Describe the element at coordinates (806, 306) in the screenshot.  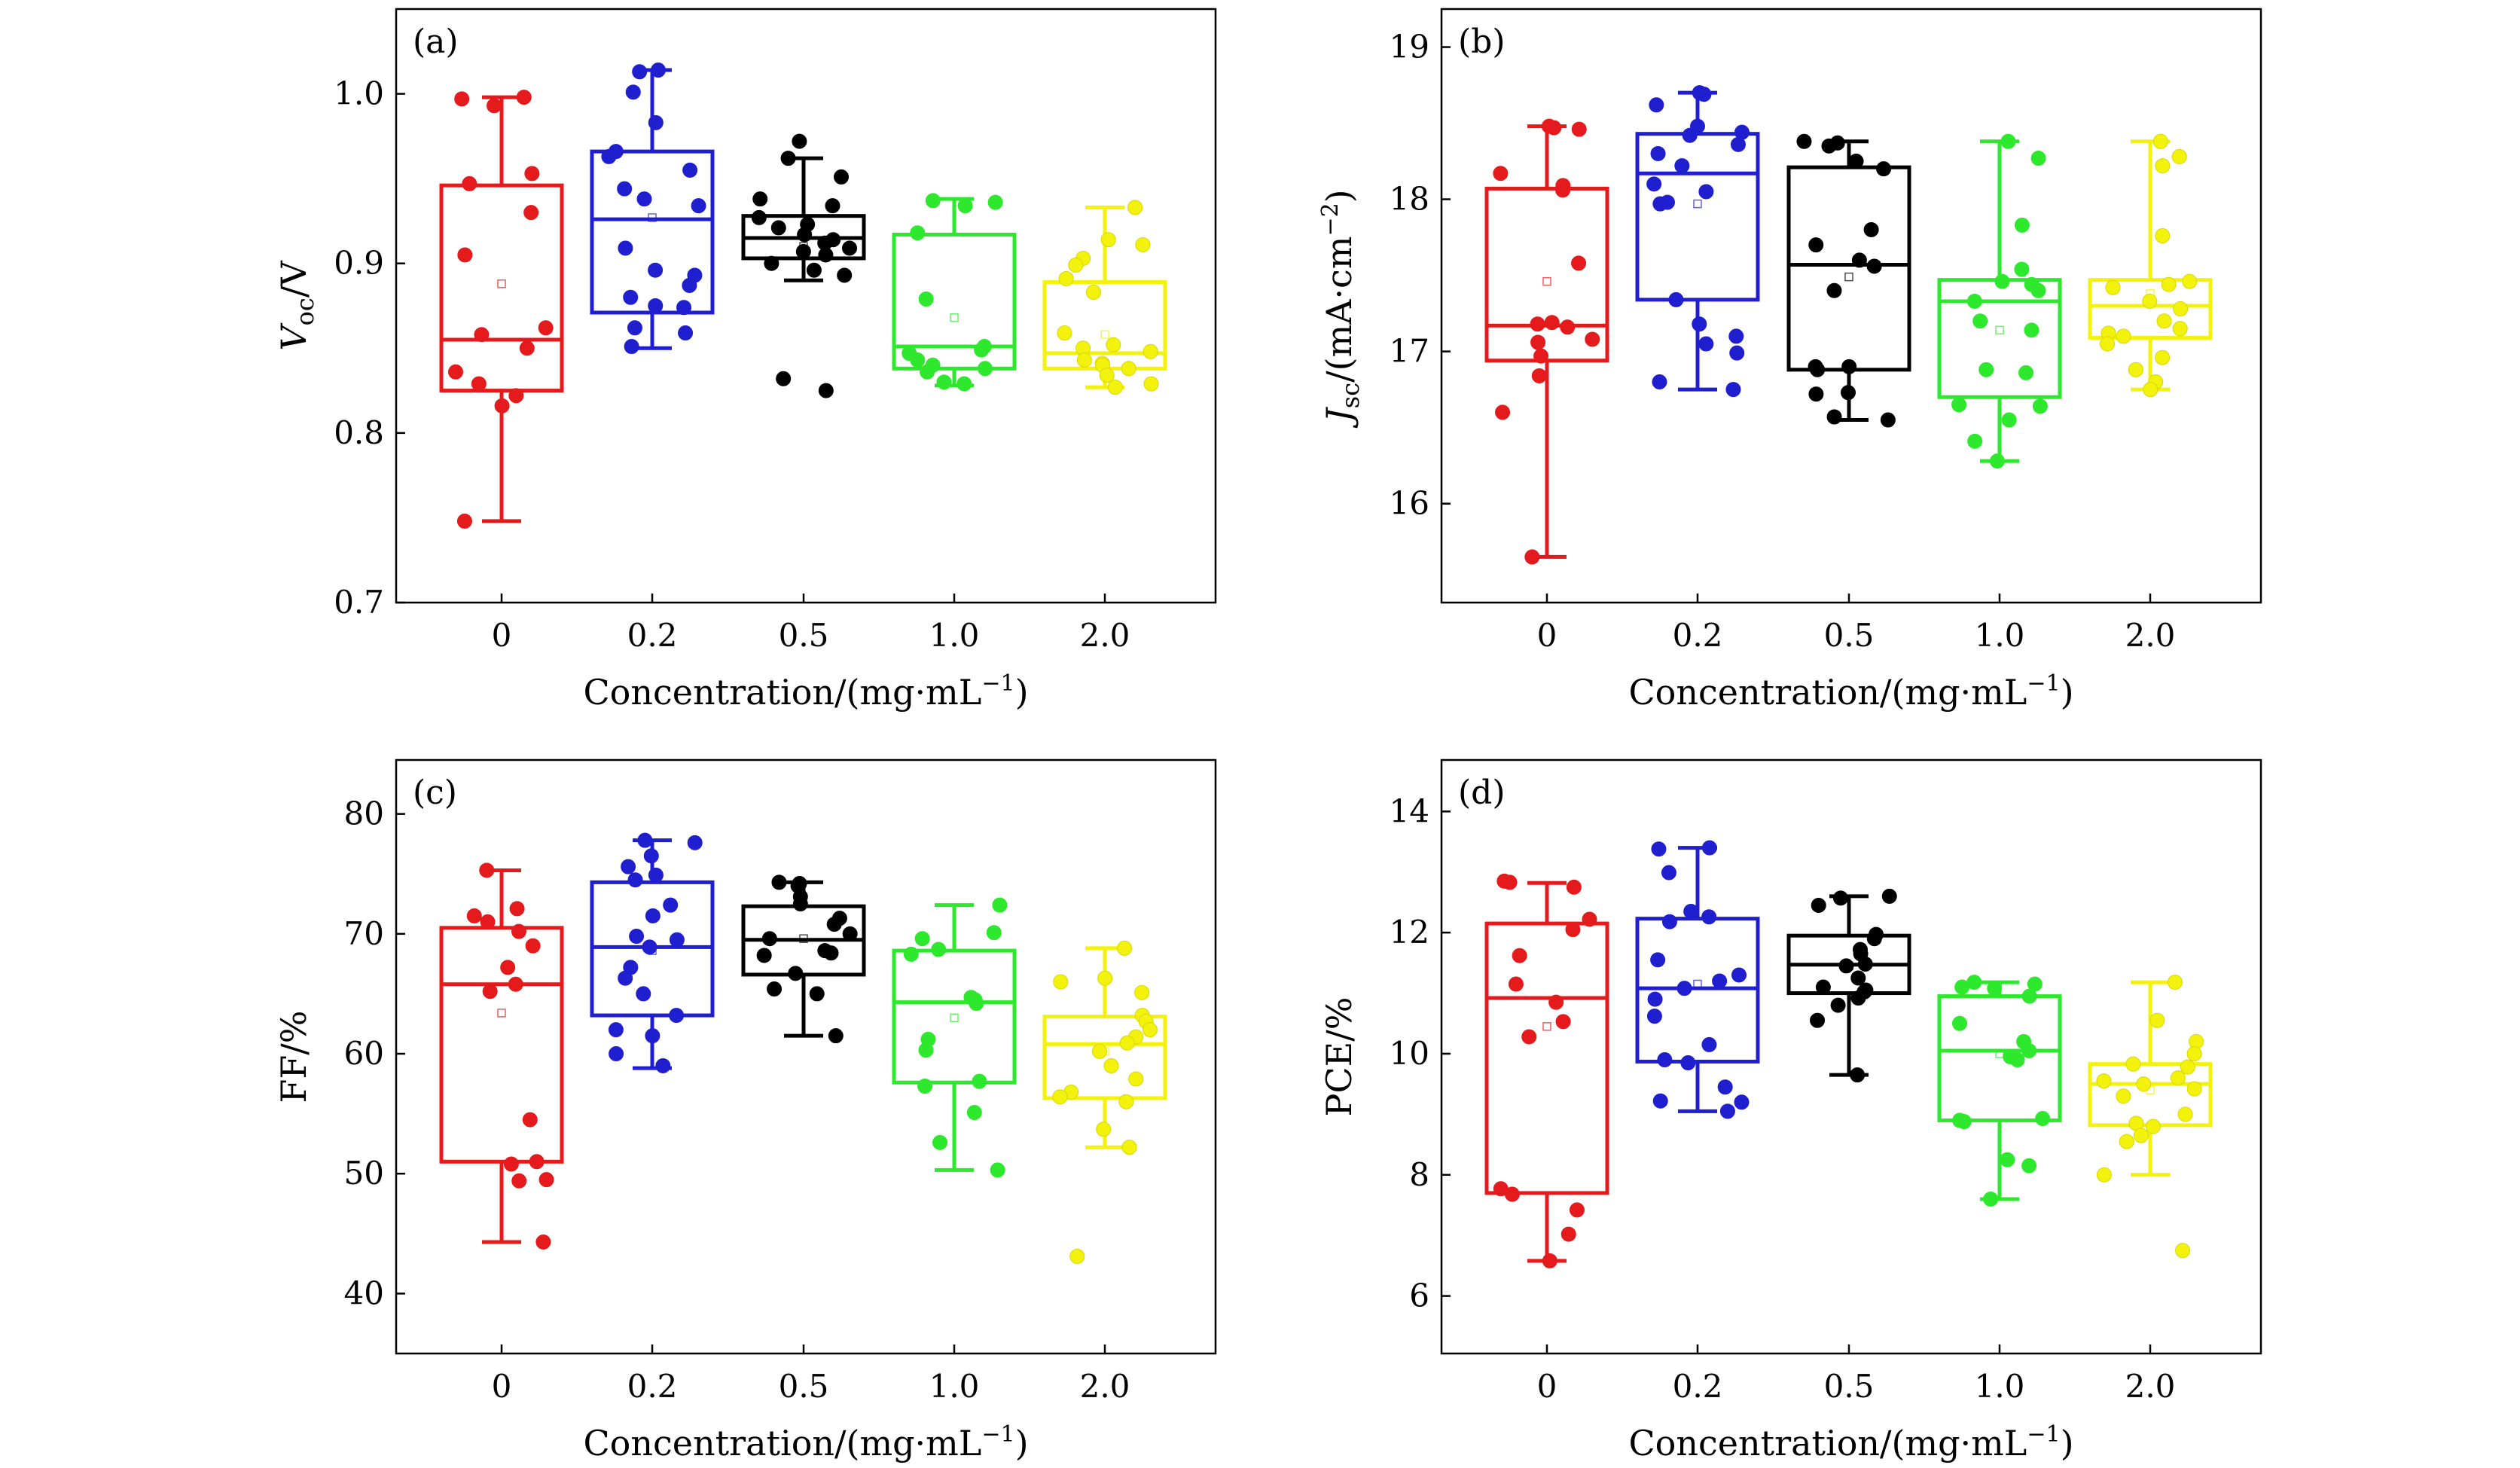
I see `plot-frame` at that location.